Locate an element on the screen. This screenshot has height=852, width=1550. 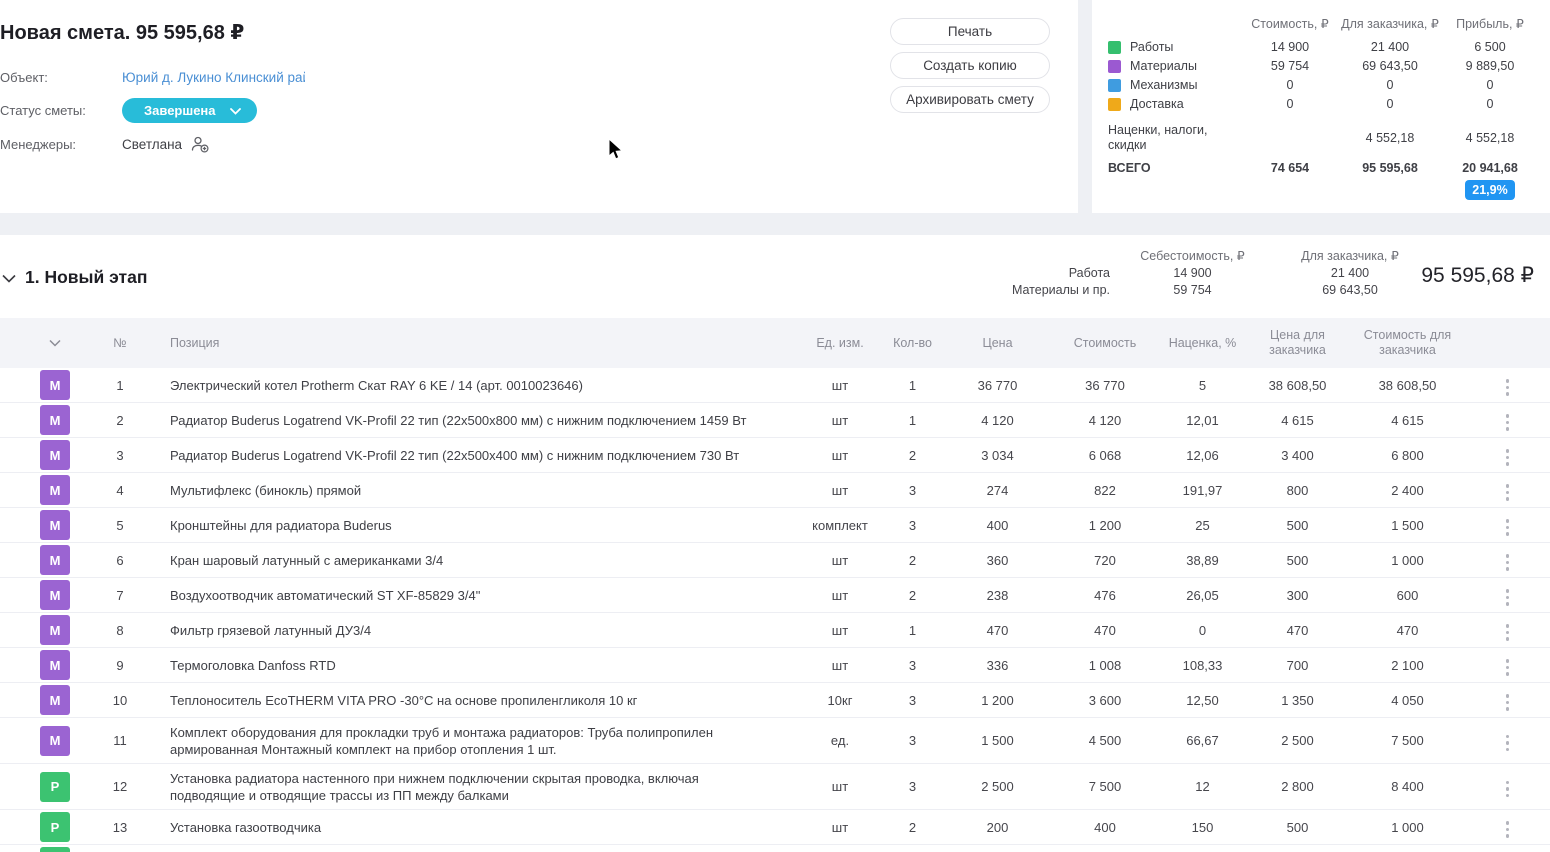
item-cost: 400 is located at coordinates (1105, 827).